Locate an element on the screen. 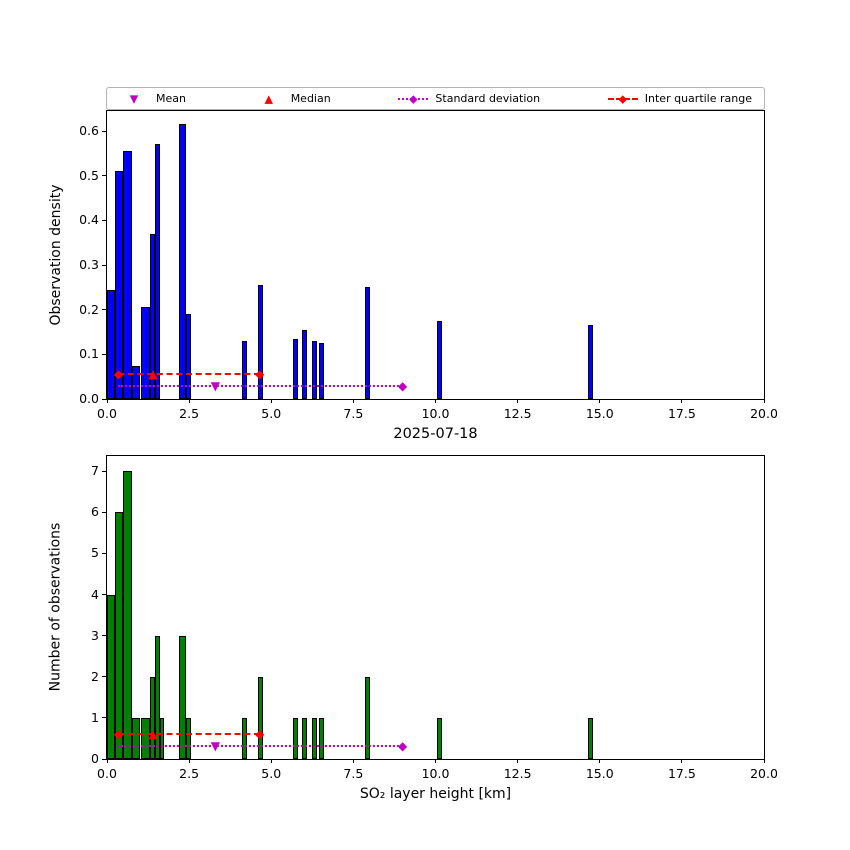 This screenshot has height=850, width=850. x-tick-label: 2.5 is located at coordinates (189, 773).